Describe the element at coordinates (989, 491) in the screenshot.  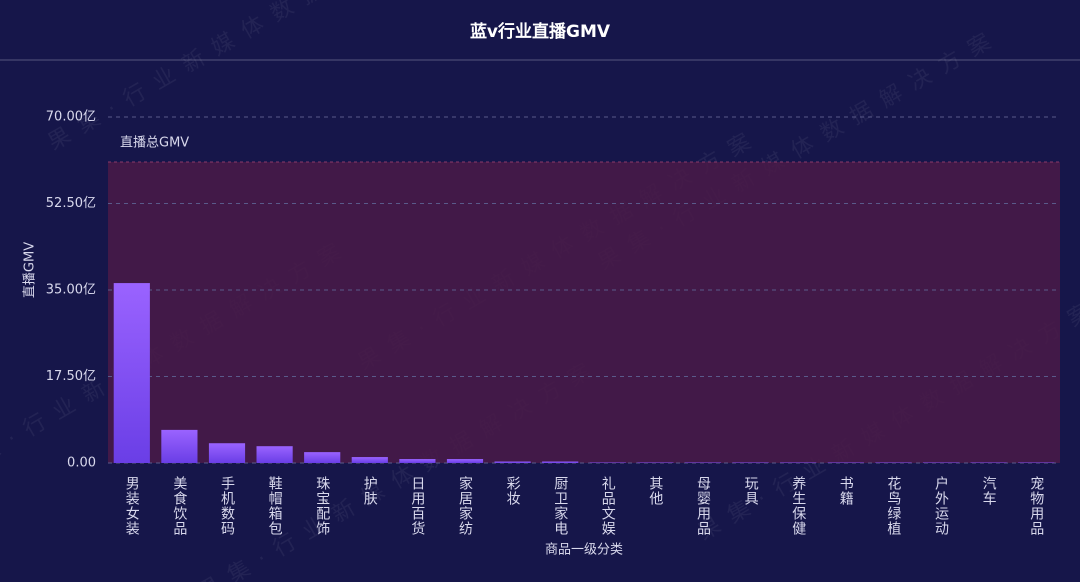
I see `x-tick-label: 汽车` at that location.